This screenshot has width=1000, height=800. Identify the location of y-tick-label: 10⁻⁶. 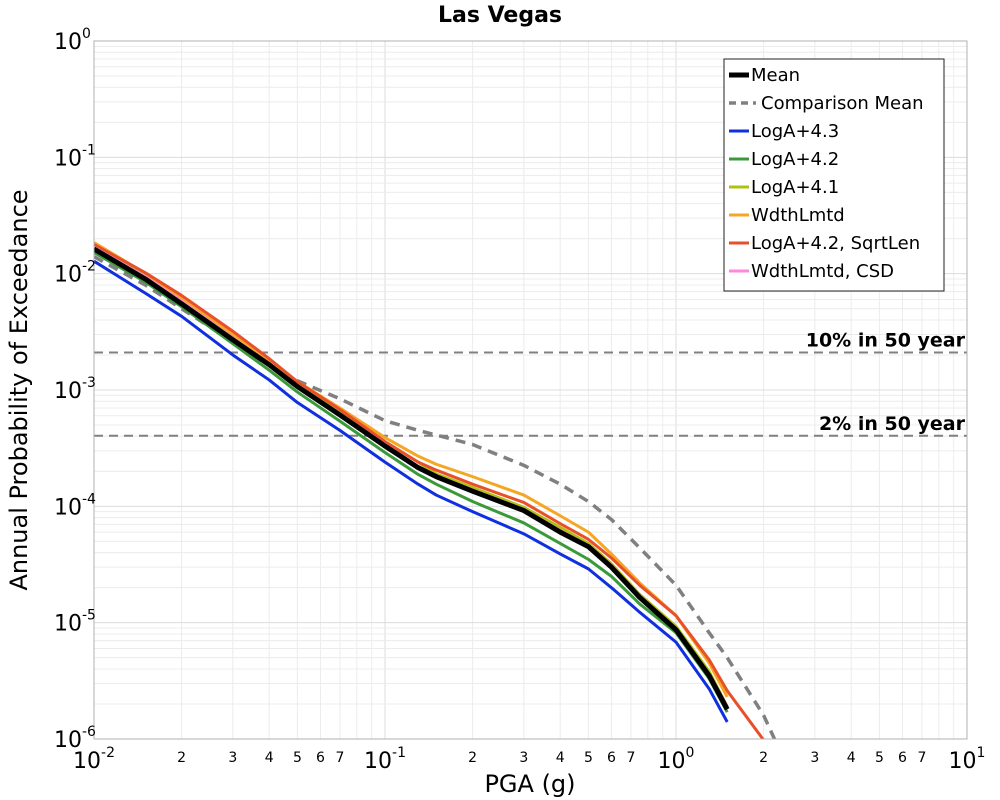
(75, 738).